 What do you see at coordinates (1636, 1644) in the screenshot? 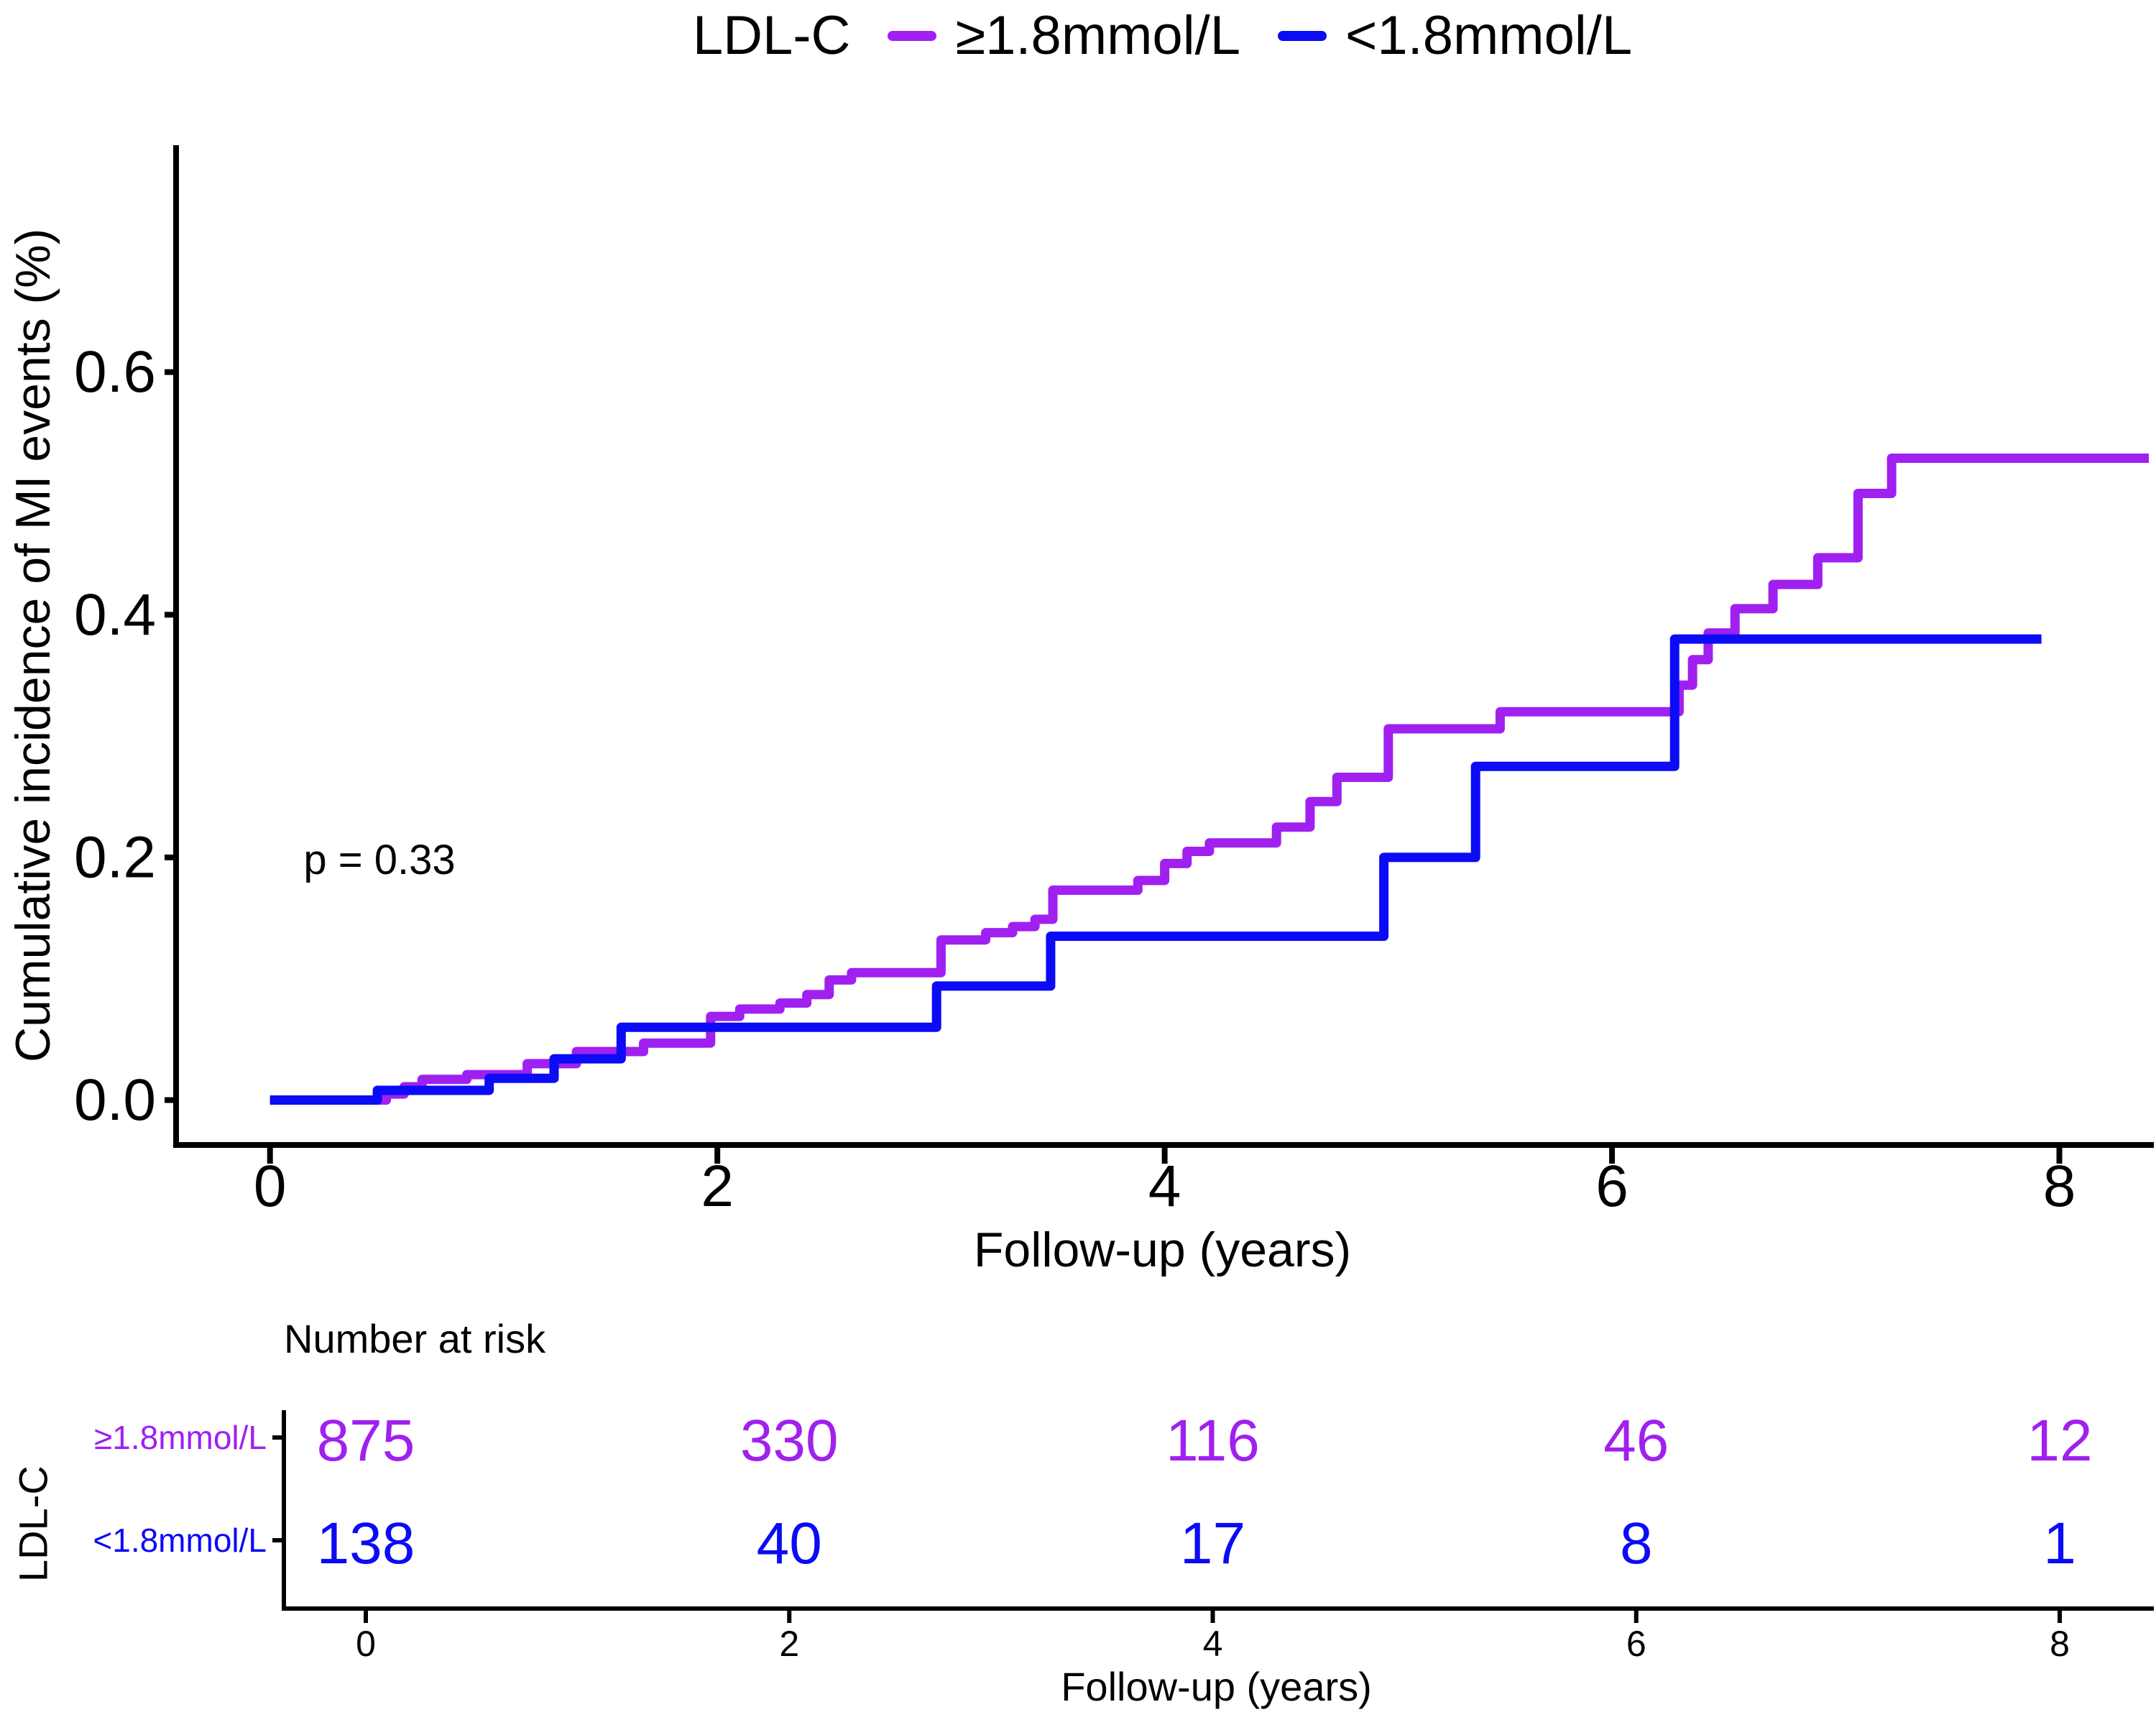
I see `risk-x-tick-label: 6` at bounding box center [1636, 1644].